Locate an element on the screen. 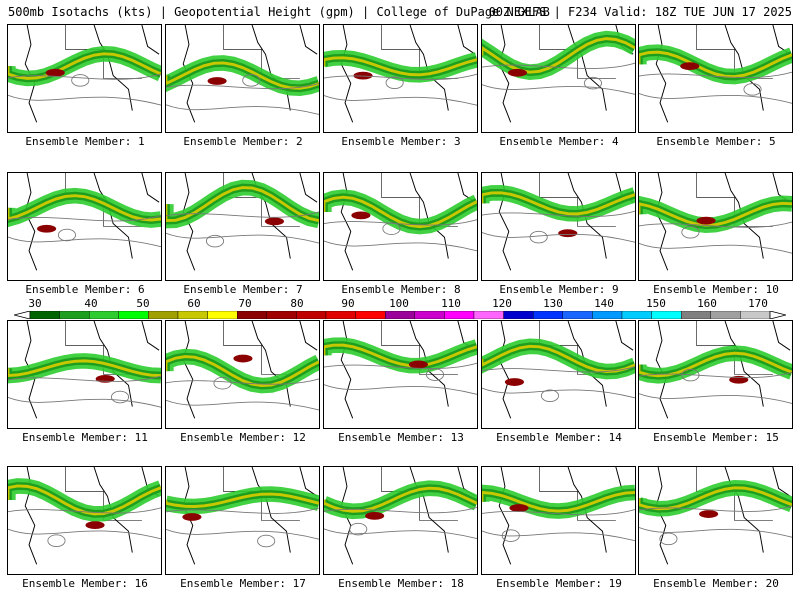 This screenshot has width=800, height=600. colorbar-tick-label: 140 is located at coordinates (604, 303).